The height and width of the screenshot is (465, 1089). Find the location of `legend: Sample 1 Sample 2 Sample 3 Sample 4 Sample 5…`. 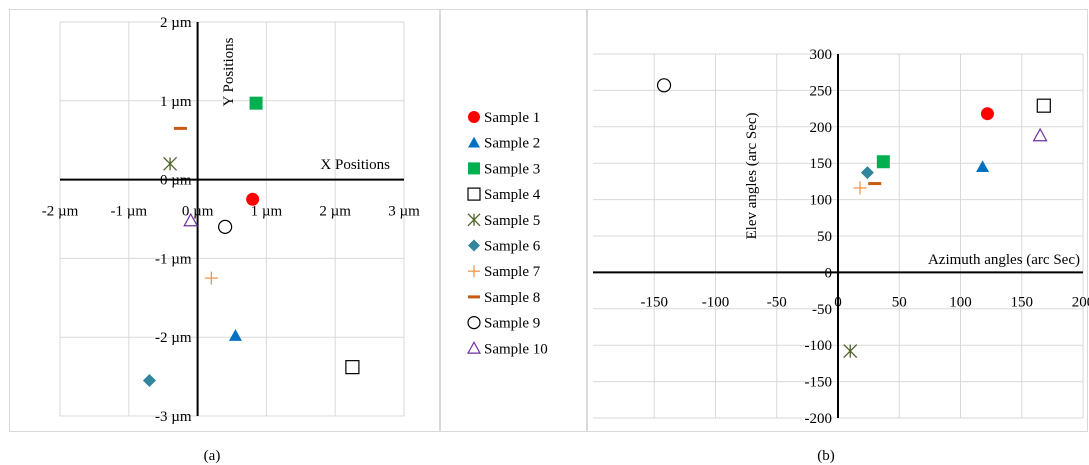

legend: Sample 1 Sample 2 Sample 3 Sample 4 Sample 5… is located at coordinates (507, 233).